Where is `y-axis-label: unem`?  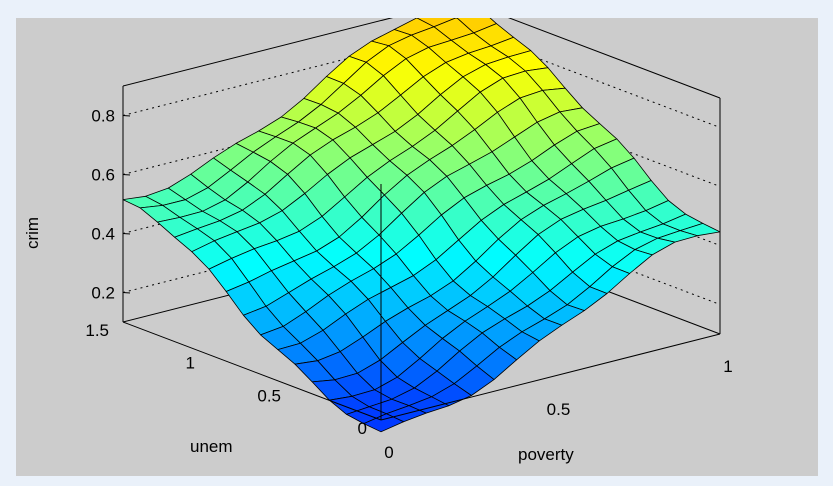 y-axis-label: unem is located at coordinates (211, 446).